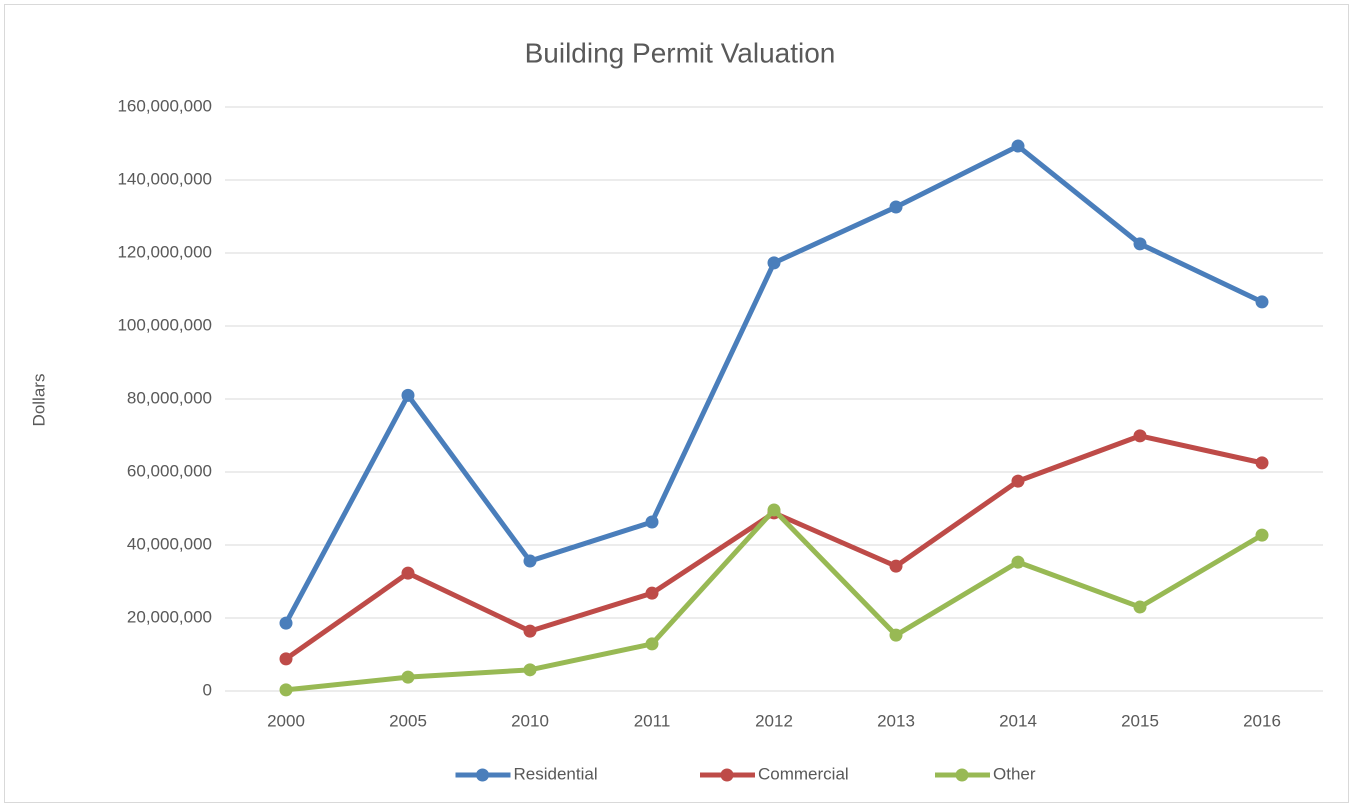 The height and width of the screenshot is (807, 1353). What do you see at coordinates (652, 720) in the screenshot?
I see `x-tick-label: 2011` at bounding box center [652, 720].